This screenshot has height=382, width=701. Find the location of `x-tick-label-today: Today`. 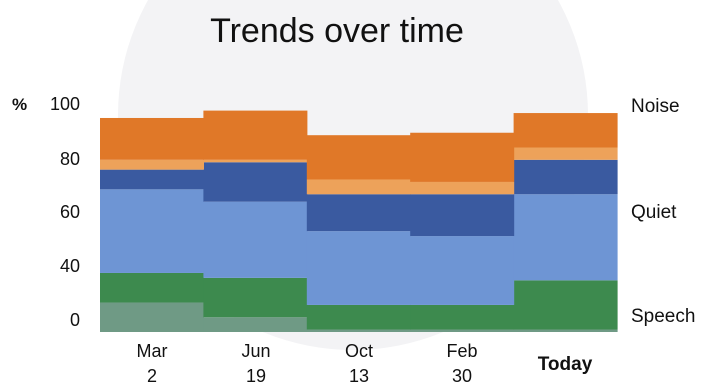

x-tick-label-today: Today is located at coordinates (565, 364).